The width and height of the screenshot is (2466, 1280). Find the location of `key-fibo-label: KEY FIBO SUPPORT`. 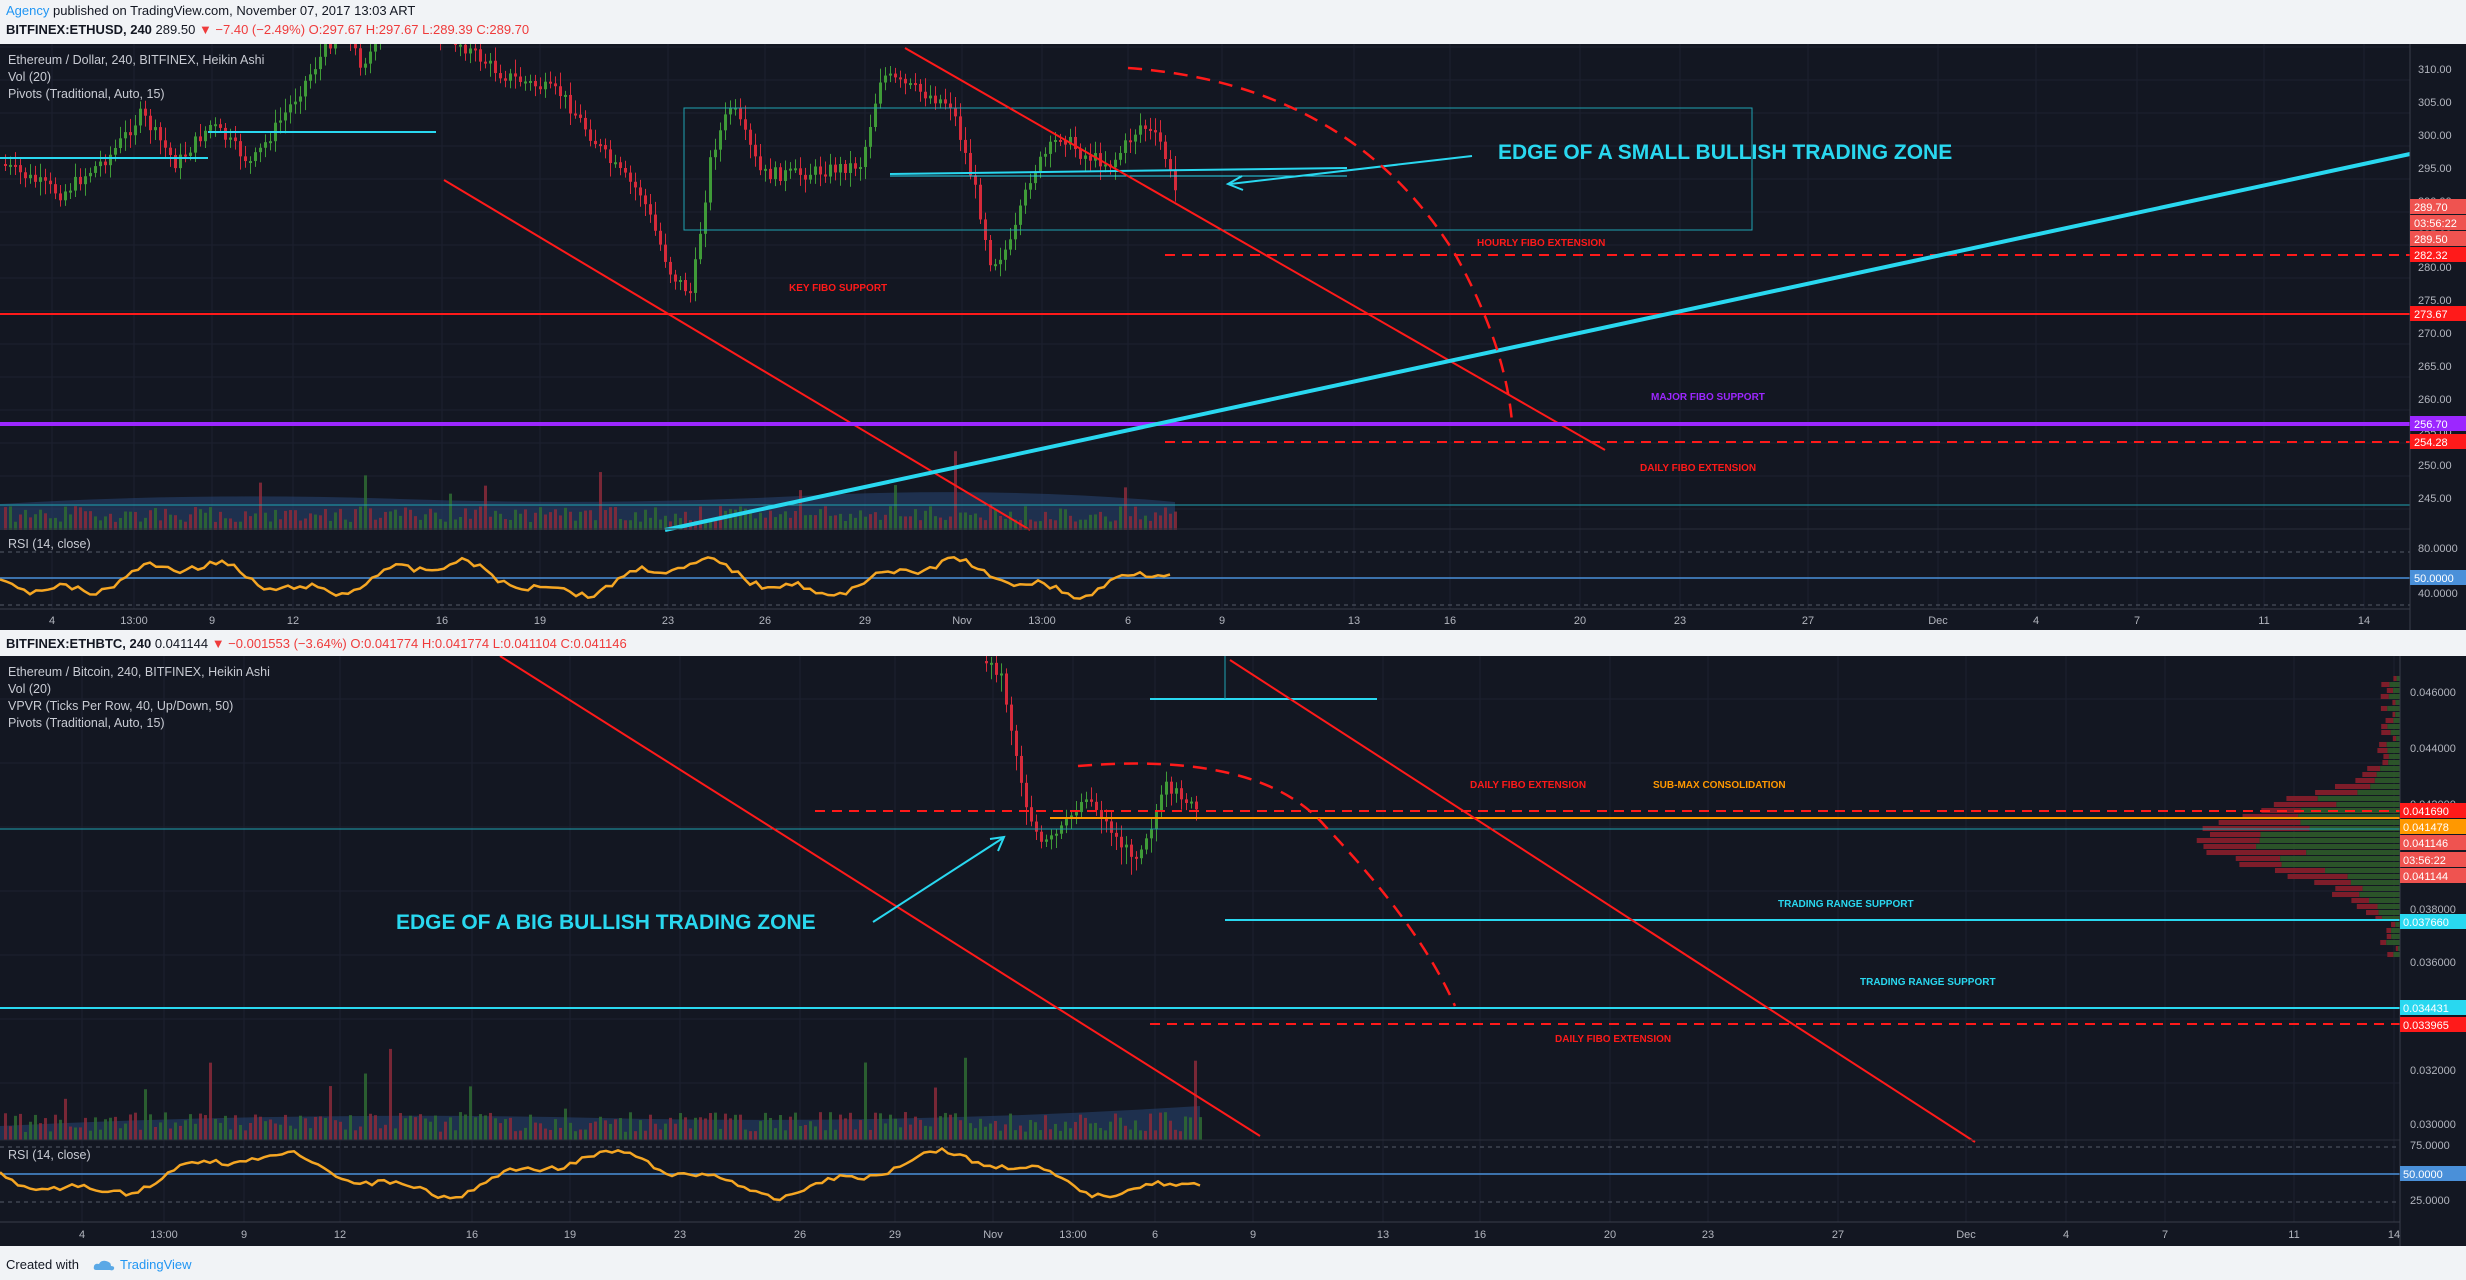

key-fibo-label: KEY FIBO SUPPORT is located at coordinates (838, 288).